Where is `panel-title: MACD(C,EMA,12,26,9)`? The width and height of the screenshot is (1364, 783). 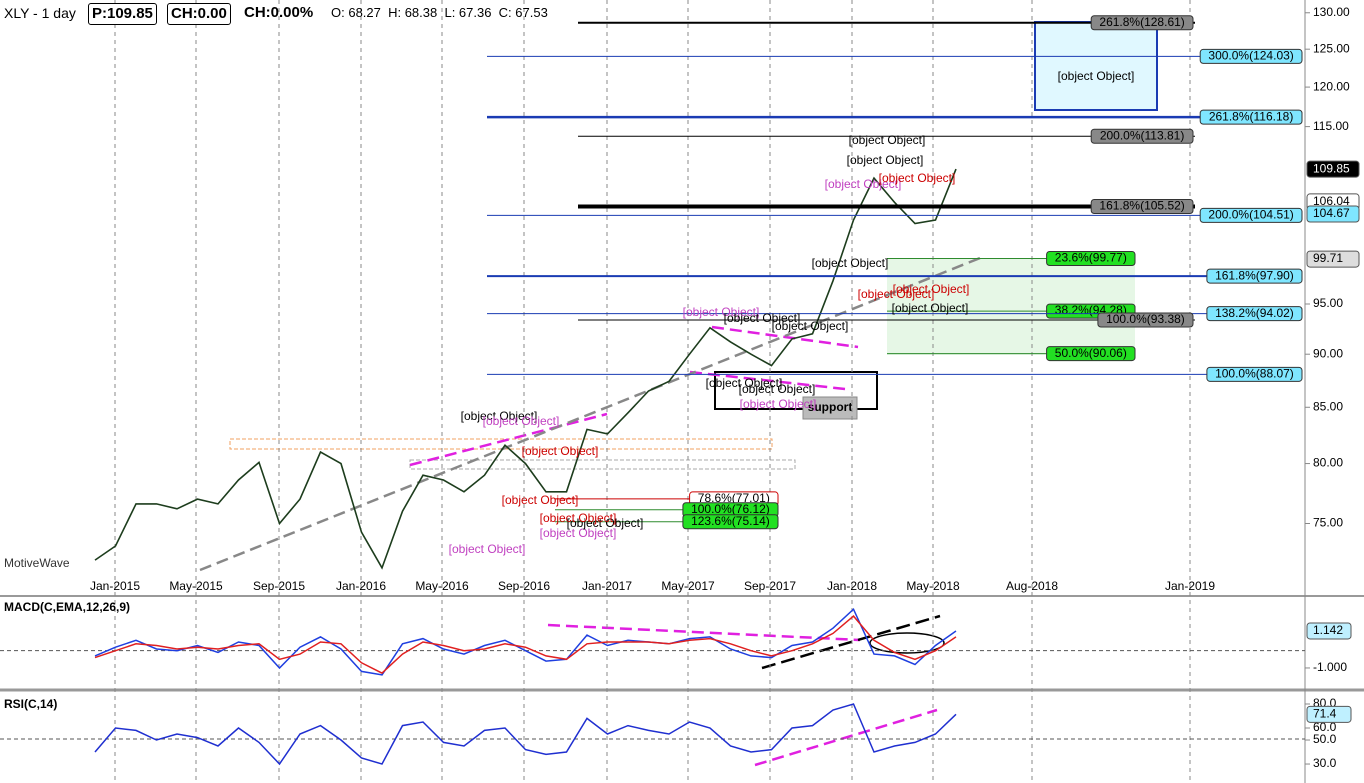 panel-title: MACD(C,EMA,12,26,9) is located at coordinates (67, 607).